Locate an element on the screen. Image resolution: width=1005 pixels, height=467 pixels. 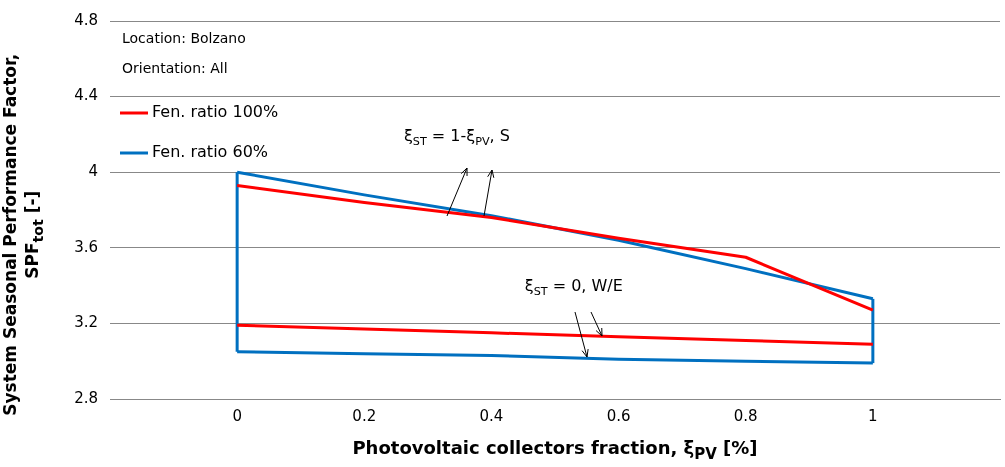
x-axis-title: Photovoltaic collectors fraction, ξ$_{PV}$ [%] is located at coordinates (555, 450).